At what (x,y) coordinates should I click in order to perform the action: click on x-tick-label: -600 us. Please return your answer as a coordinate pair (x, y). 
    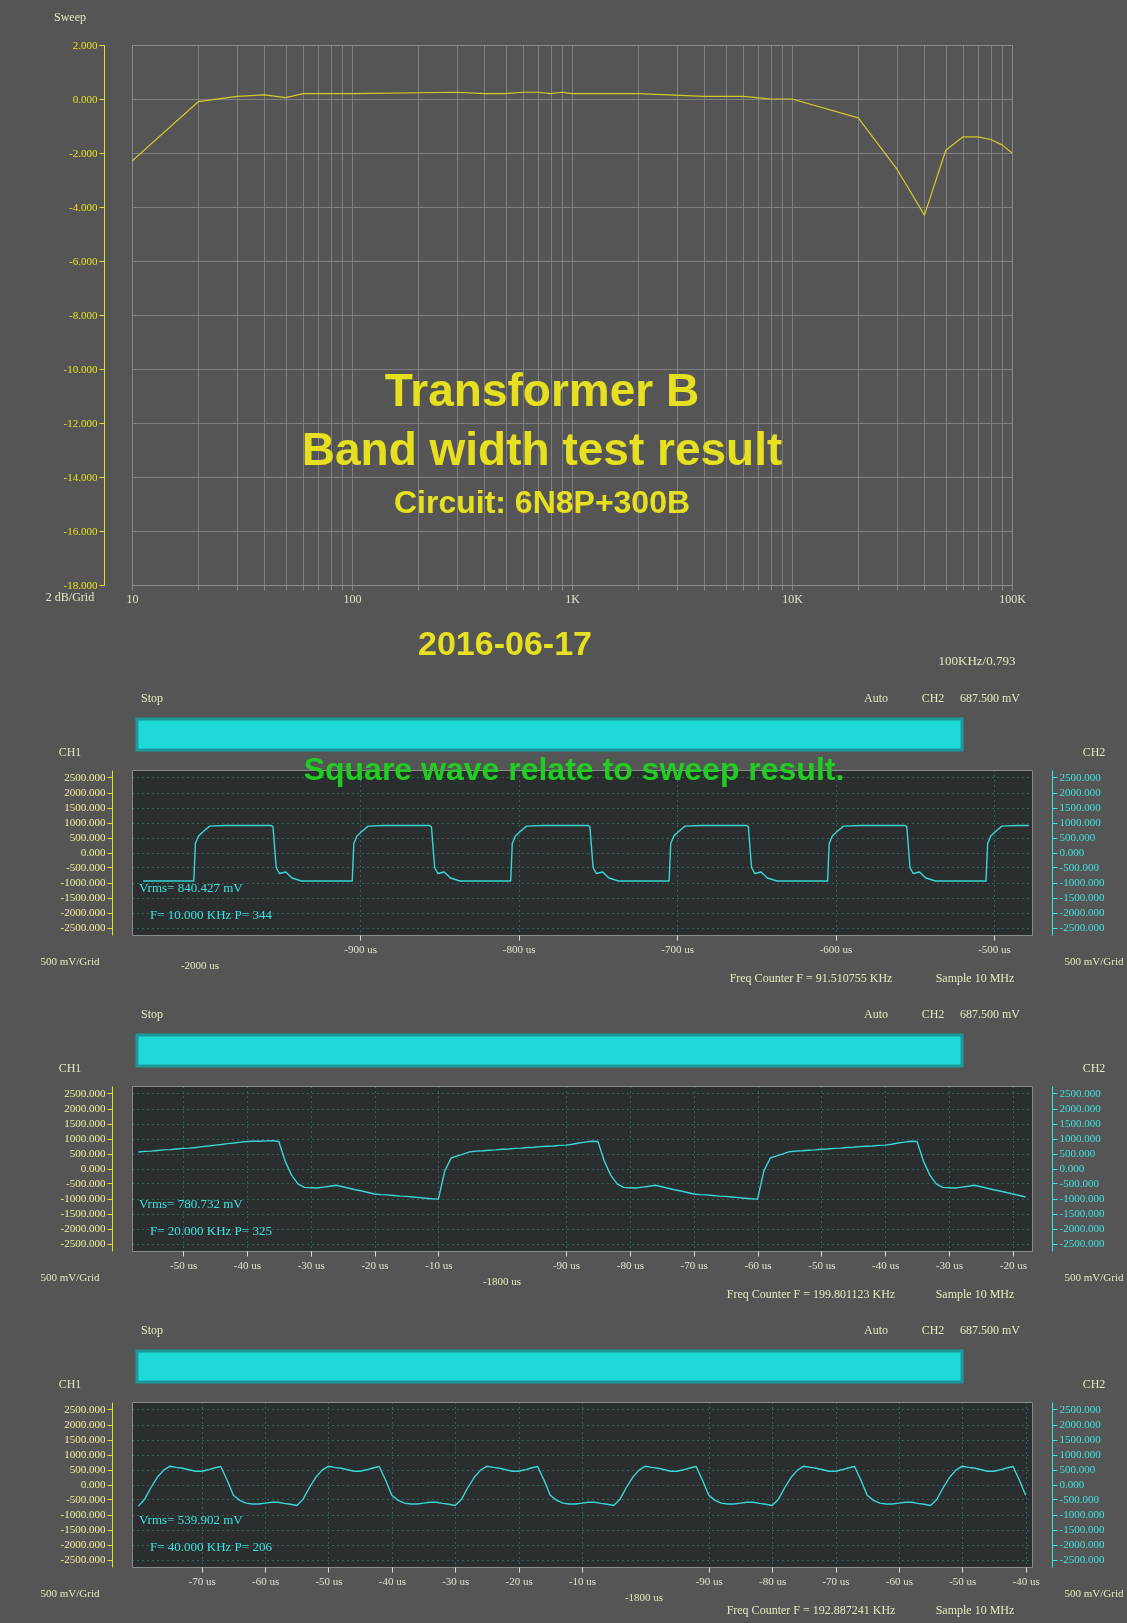
    Looking at the image, I should click on (836, 948).